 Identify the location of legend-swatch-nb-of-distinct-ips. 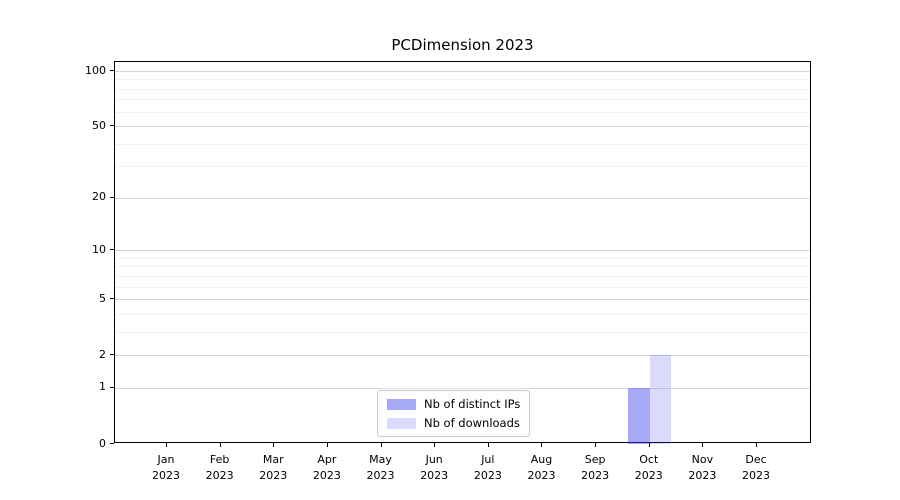
(401, 404).